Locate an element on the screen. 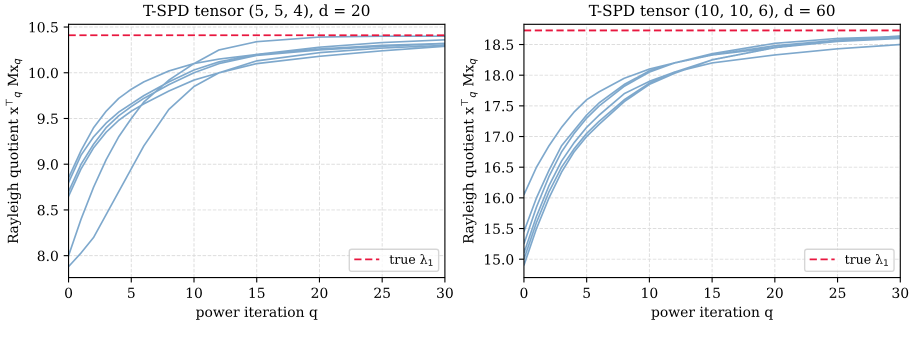 This screenshot has width=914, height=347. chart-title: T-SPD tensor (10, 10, 6), d = 60 is located at coordinates (711, 11).